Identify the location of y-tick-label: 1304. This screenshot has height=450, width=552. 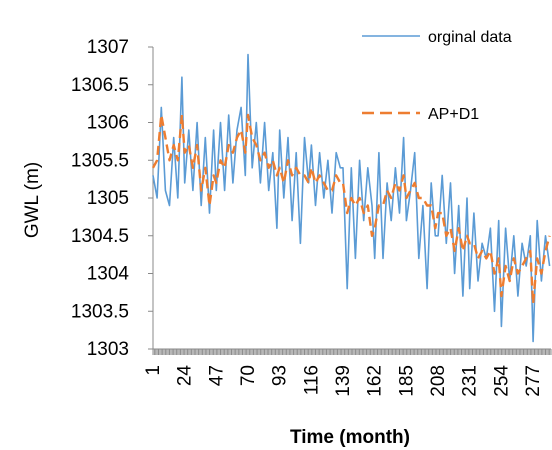
(108, 274).